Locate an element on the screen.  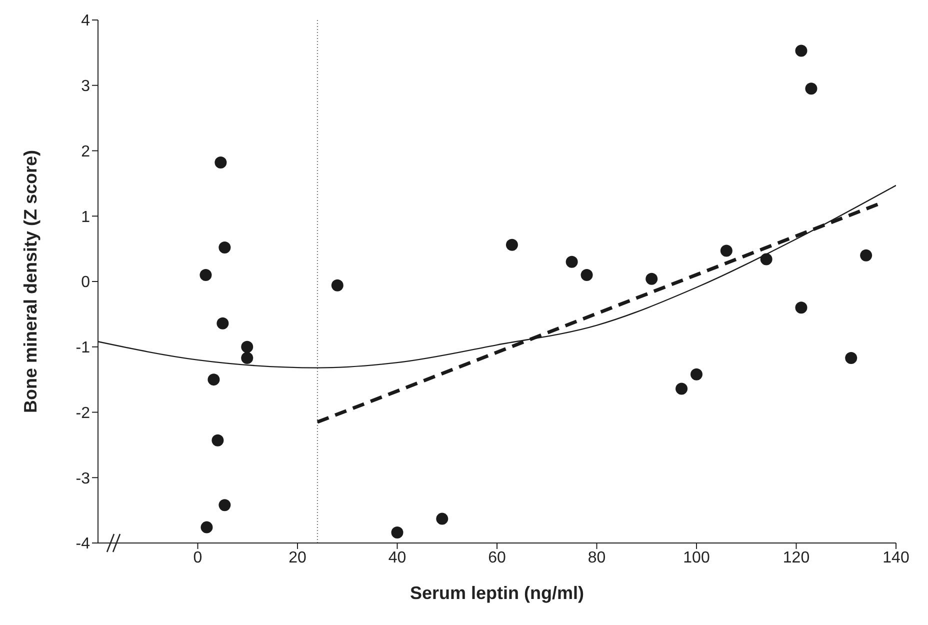
x-tick-label: 40 is located at coordinates (397, 557).